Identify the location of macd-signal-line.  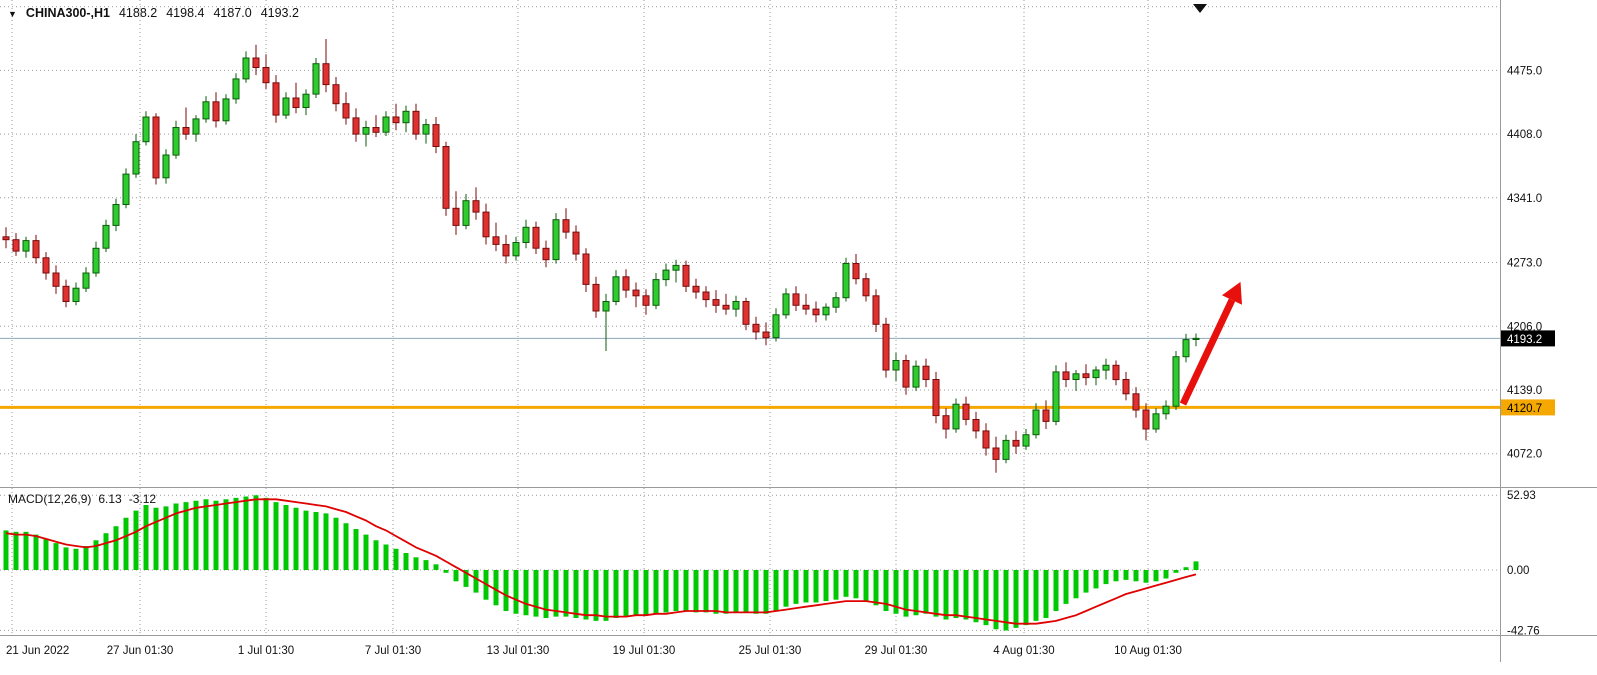
(601, 561).